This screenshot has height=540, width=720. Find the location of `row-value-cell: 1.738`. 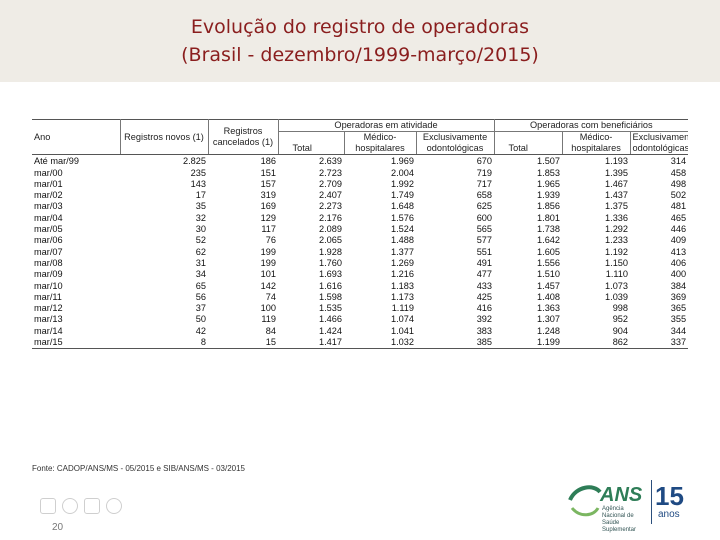

row-value-cell: 1.738 is located at coordinates (549, 229).